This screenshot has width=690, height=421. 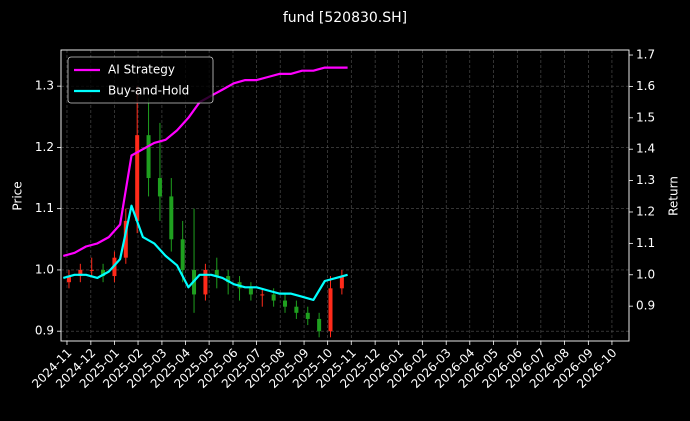 I want to click on y-tick-label: 1.1, so click(x=44, y=208).